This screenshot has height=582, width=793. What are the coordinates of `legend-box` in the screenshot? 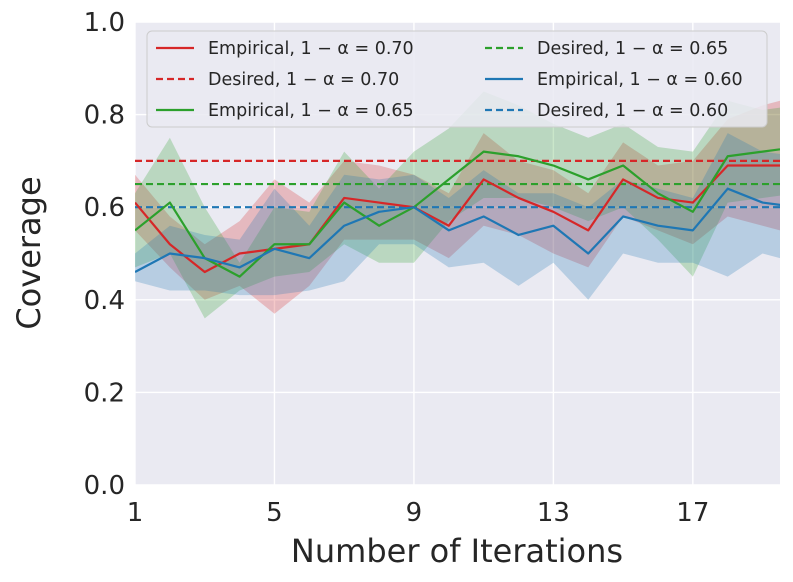 It's located at (457, 79).